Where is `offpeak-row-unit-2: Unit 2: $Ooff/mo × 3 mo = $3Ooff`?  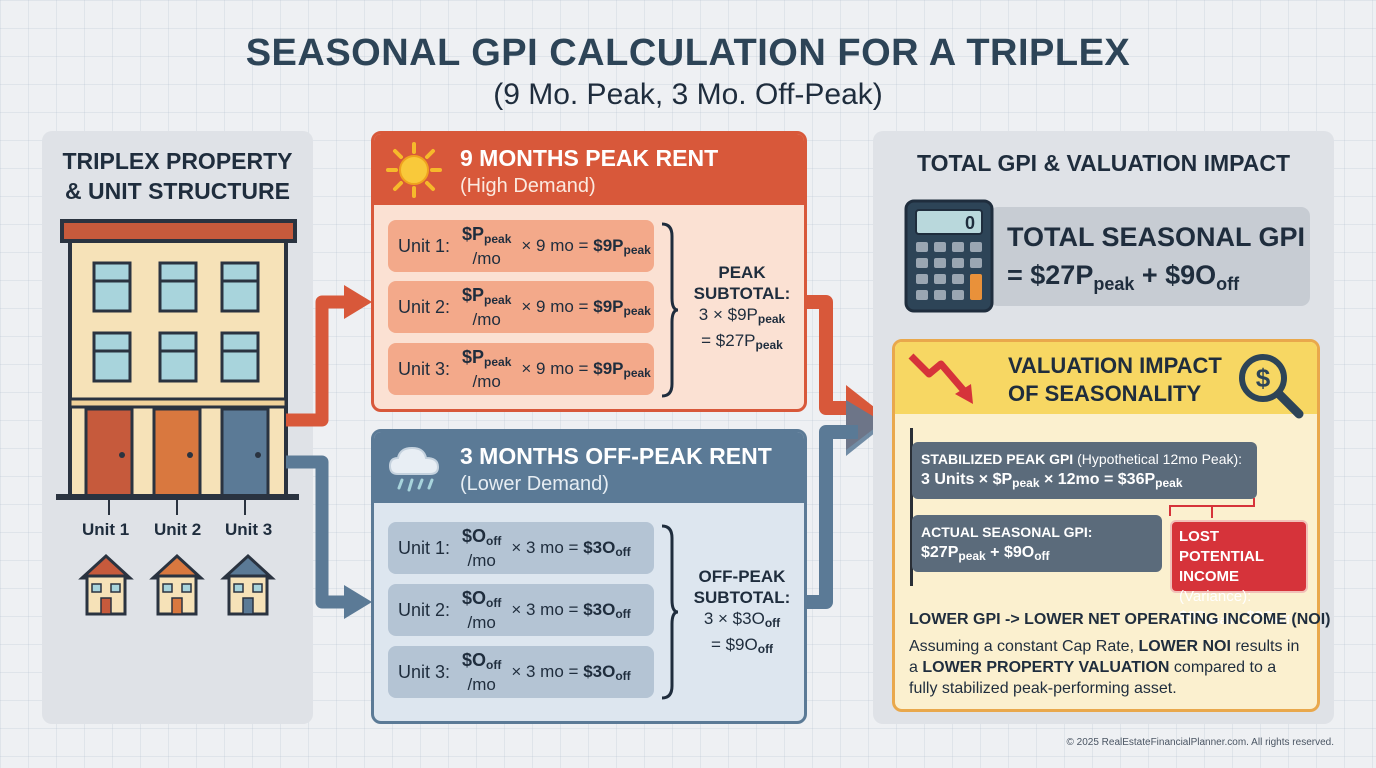 offpeak-row-unit-2: Unit 2: $Ooff/mo × 3 mo = $3Ooff is located at coordinates (521, 610).